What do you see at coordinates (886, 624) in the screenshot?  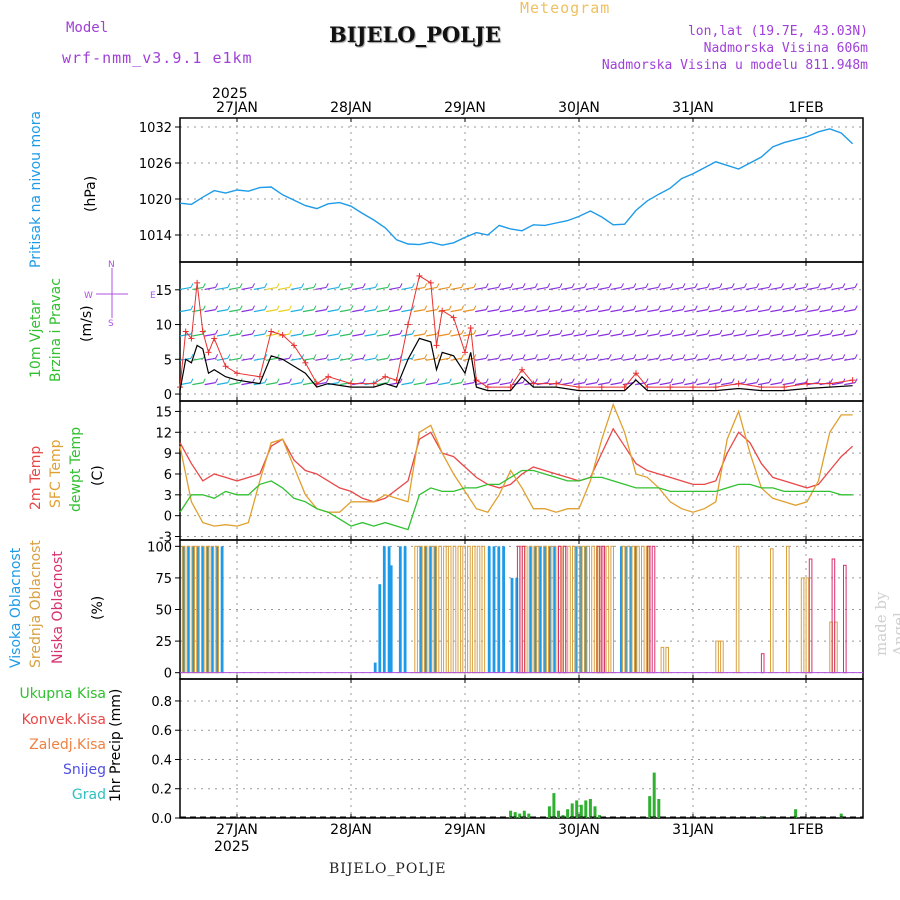 I see `watermark: made by Angel` at bounding box center [886, 624].